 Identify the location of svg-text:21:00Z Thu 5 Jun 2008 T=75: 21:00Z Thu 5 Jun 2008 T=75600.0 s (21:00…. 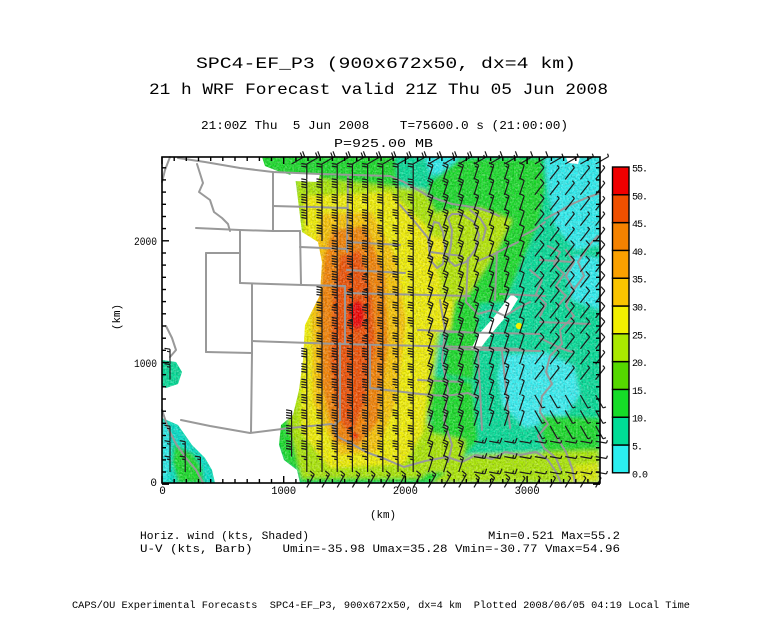
(384, 126).